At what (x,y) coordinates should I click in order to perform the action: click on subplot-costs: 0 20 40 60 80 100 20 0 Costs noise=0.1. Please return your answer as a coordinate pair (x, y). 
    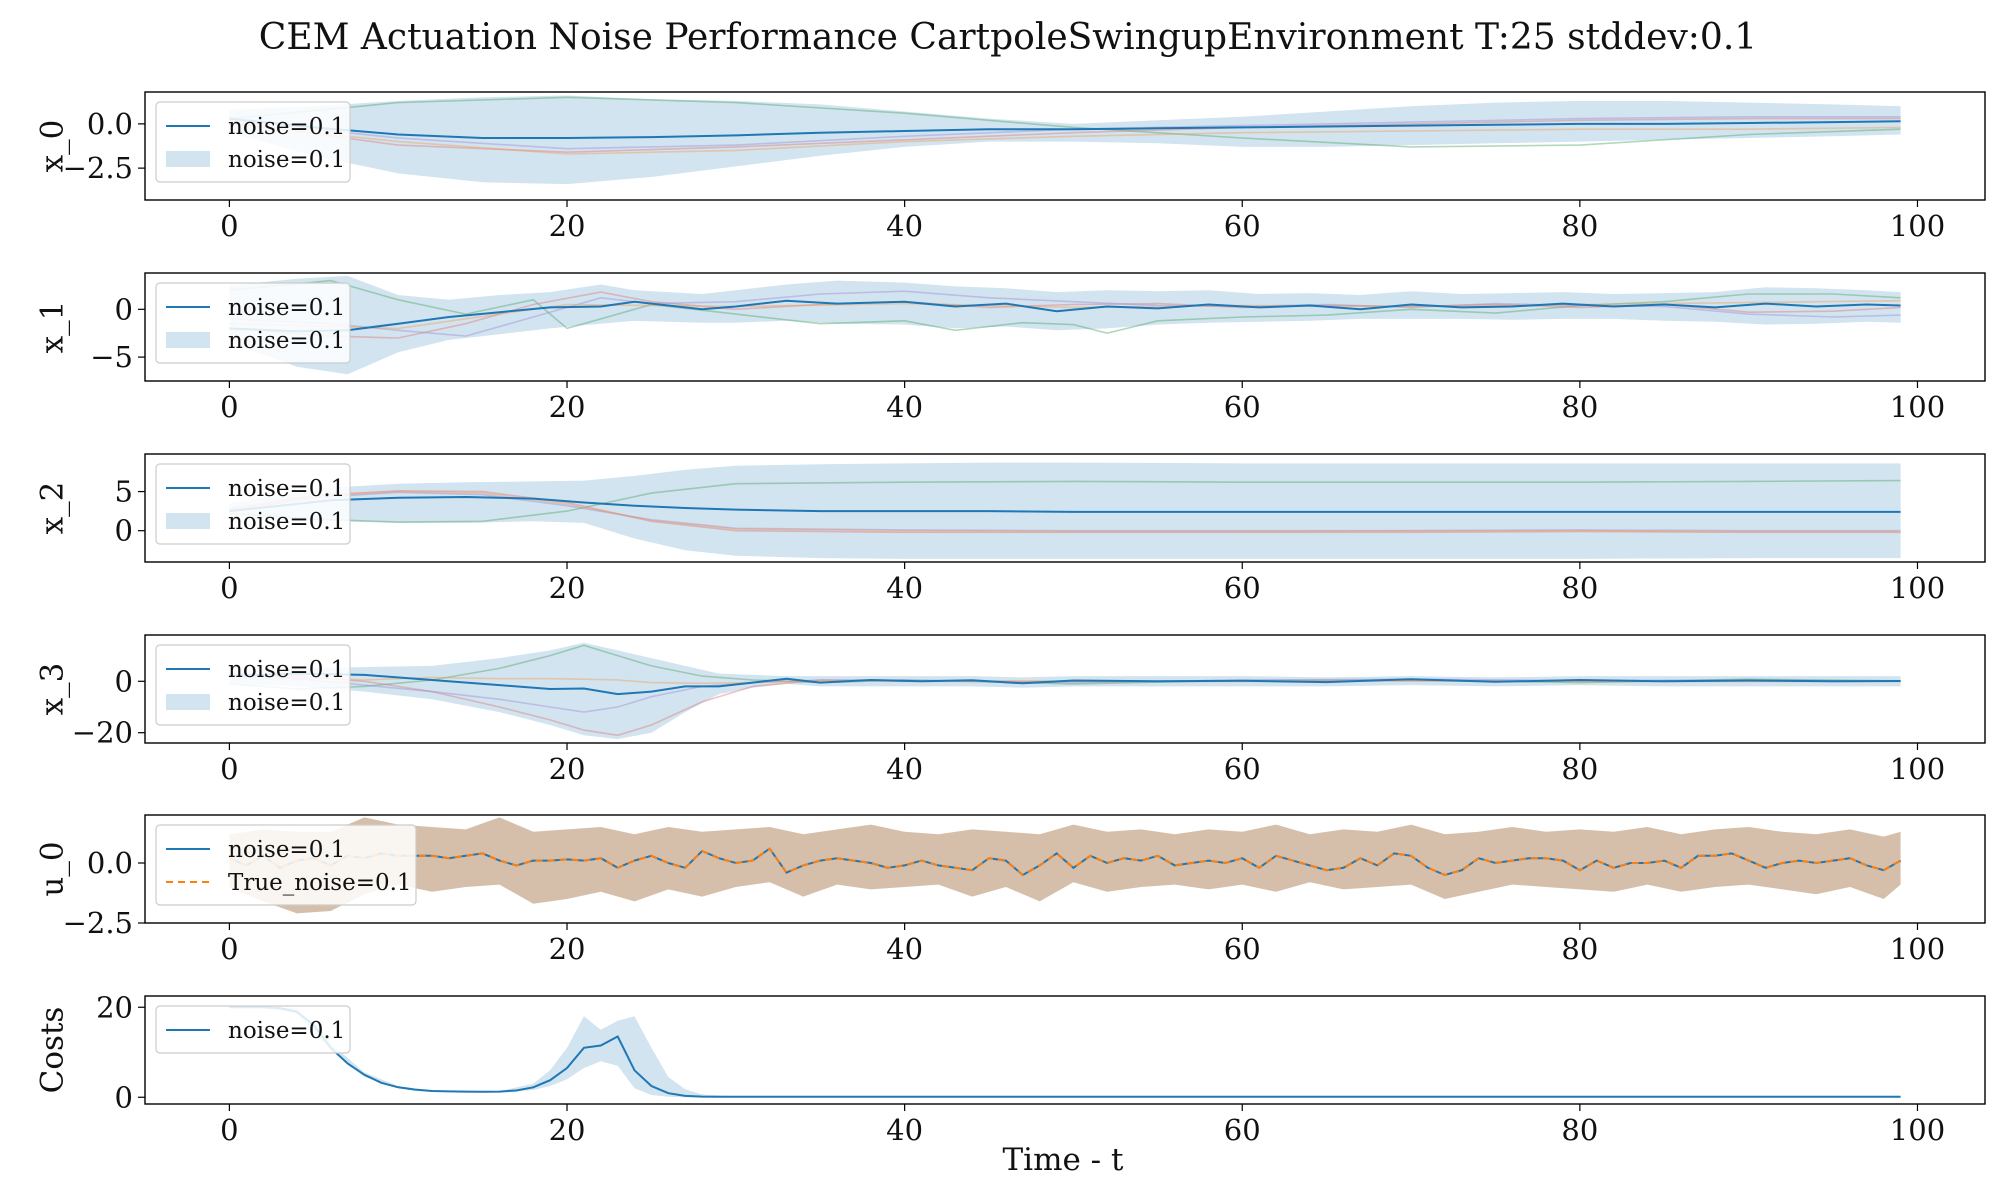
    Looking at the image, I should click on (1010, 1068).